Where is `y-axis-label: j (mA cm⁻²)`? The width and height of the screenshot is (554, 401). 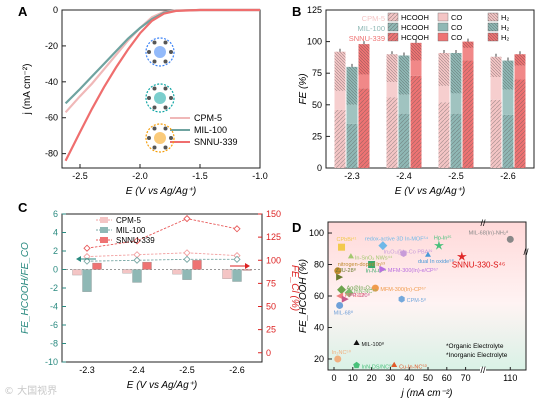 y-axis-label: j (mA cm⁻²) is located at coordinates (27, 90).